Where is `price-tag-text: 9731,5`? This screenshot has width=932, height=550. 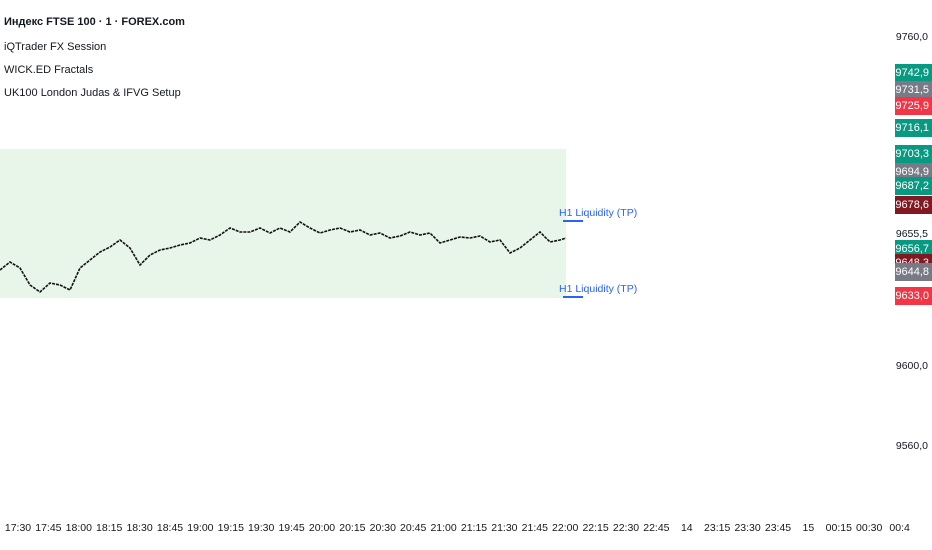
price-tag-text: 9731,5 is located at coordinates (912, 90).